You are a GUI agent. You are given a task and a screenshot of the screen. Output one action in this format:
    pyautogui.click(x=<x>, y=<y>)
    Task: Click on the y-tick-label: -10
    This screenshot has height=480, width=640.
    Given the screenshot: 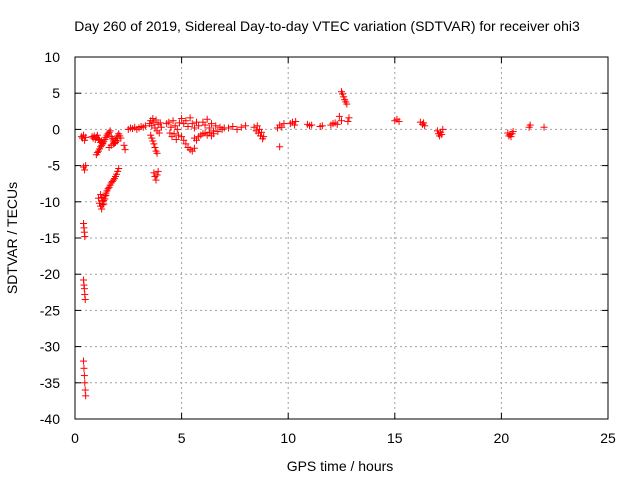 What is the action you would take?
    pyautogui.click(x=50, y=202)
    